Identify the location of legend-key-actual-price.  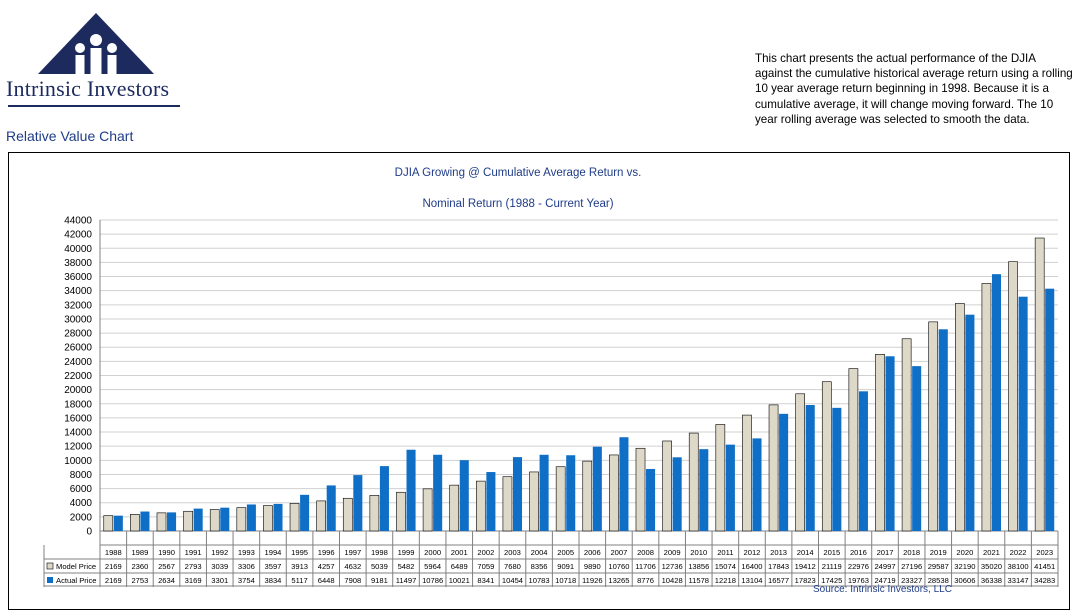
(50, 580).